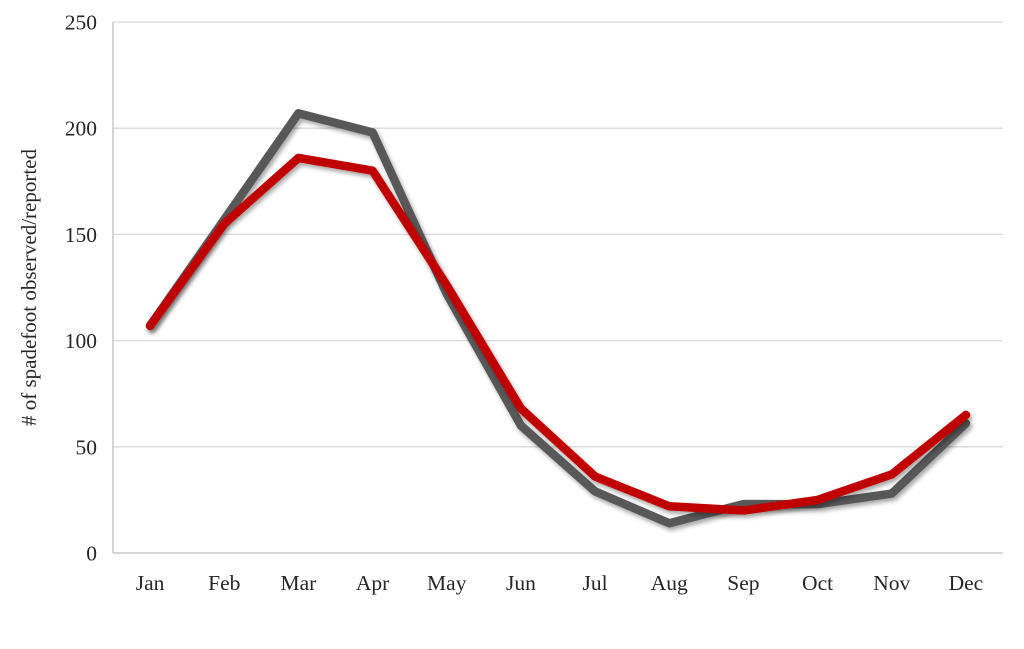  I want to click on x-tick-label: May, so click(447, 583).